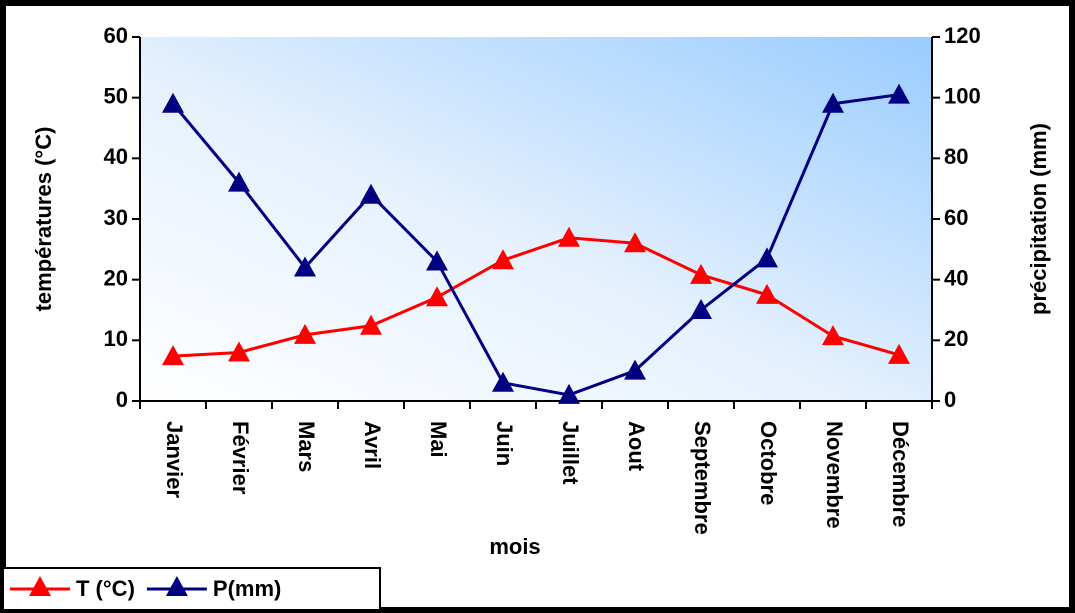 The height and width of the screenshot is (613, 1075). What do you see at coordinates (702, 478) in the screenshot?
I see `x-tick-label: Septembre` at bounding box center [702, 478].